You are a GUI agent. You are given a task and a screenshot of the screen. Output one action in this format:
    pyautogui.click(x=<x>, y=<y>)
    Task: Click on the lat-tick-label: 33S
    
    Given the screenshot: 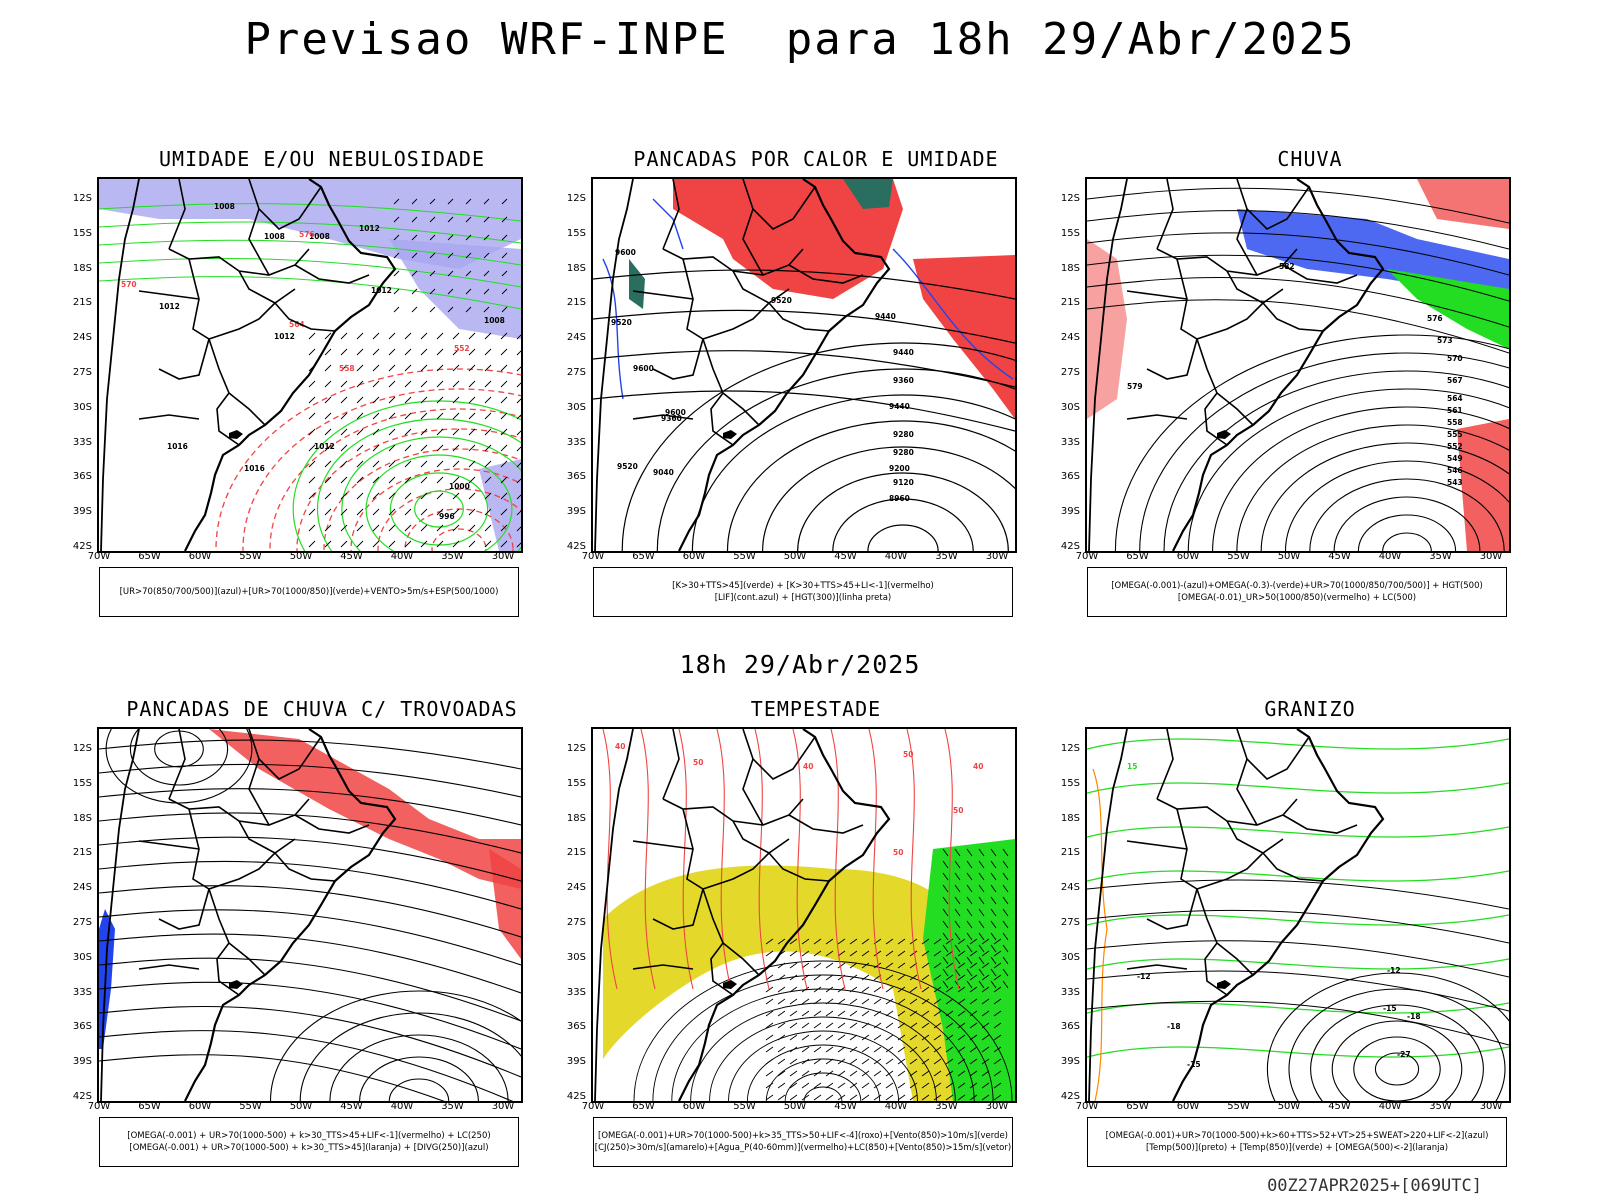 What is the action you would take?
    pyautogui.click(x=576, y=992)
    